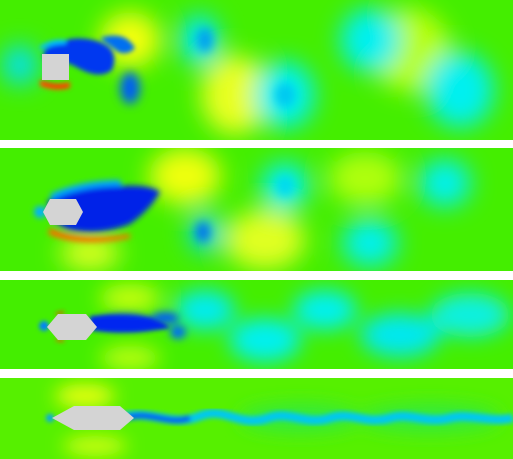  What do you see at coordinates (72, 327) in the screenshot?
I see `elongated-hexagon-obstacle` at bounding box center [72, 327].